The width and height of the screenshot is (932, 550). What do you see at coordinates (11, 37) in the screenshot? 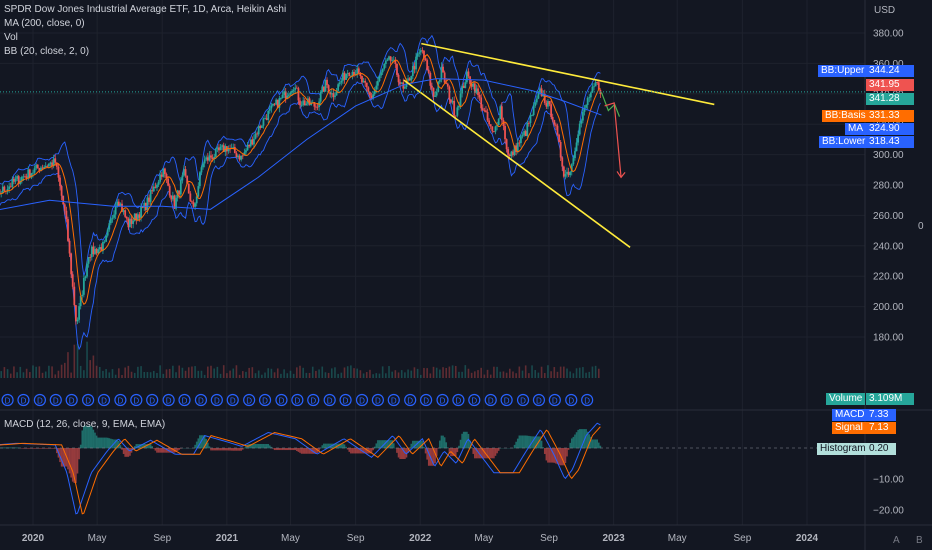
I see `indicator-vol-label: Vol` at bounding box center [11, 37].